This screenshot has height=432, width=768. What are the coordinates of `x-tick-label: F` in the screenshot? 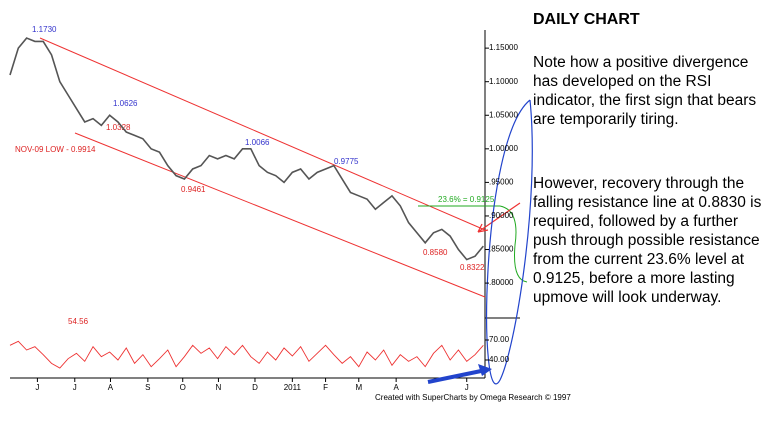 It's located at (325, 387).